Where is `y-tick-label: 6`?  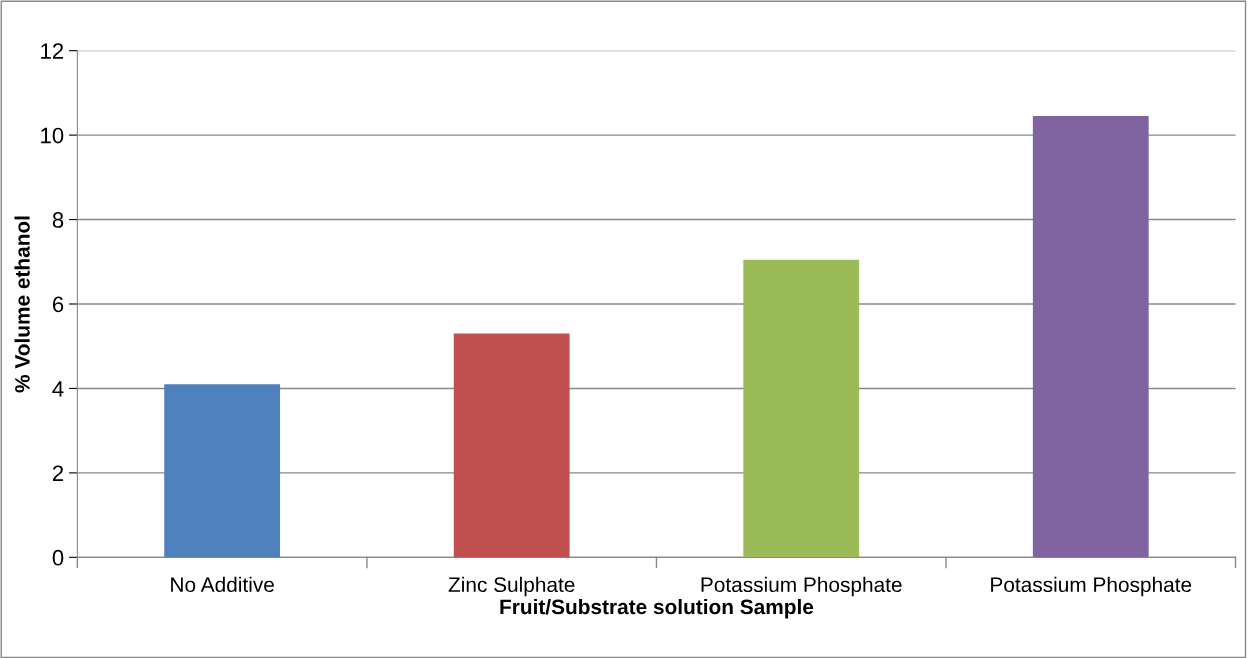 y-tick-label: 6 is located at coordinates (58, 304).